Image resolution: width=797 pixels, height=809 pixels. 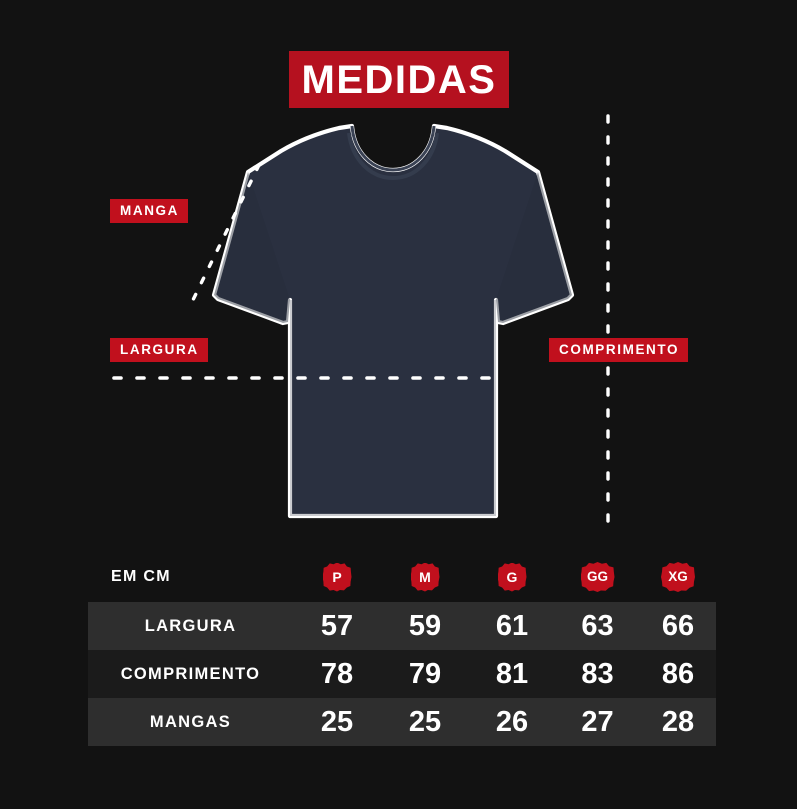 I want to click on size-badge-gg: GG, so click(x=597, y=577).